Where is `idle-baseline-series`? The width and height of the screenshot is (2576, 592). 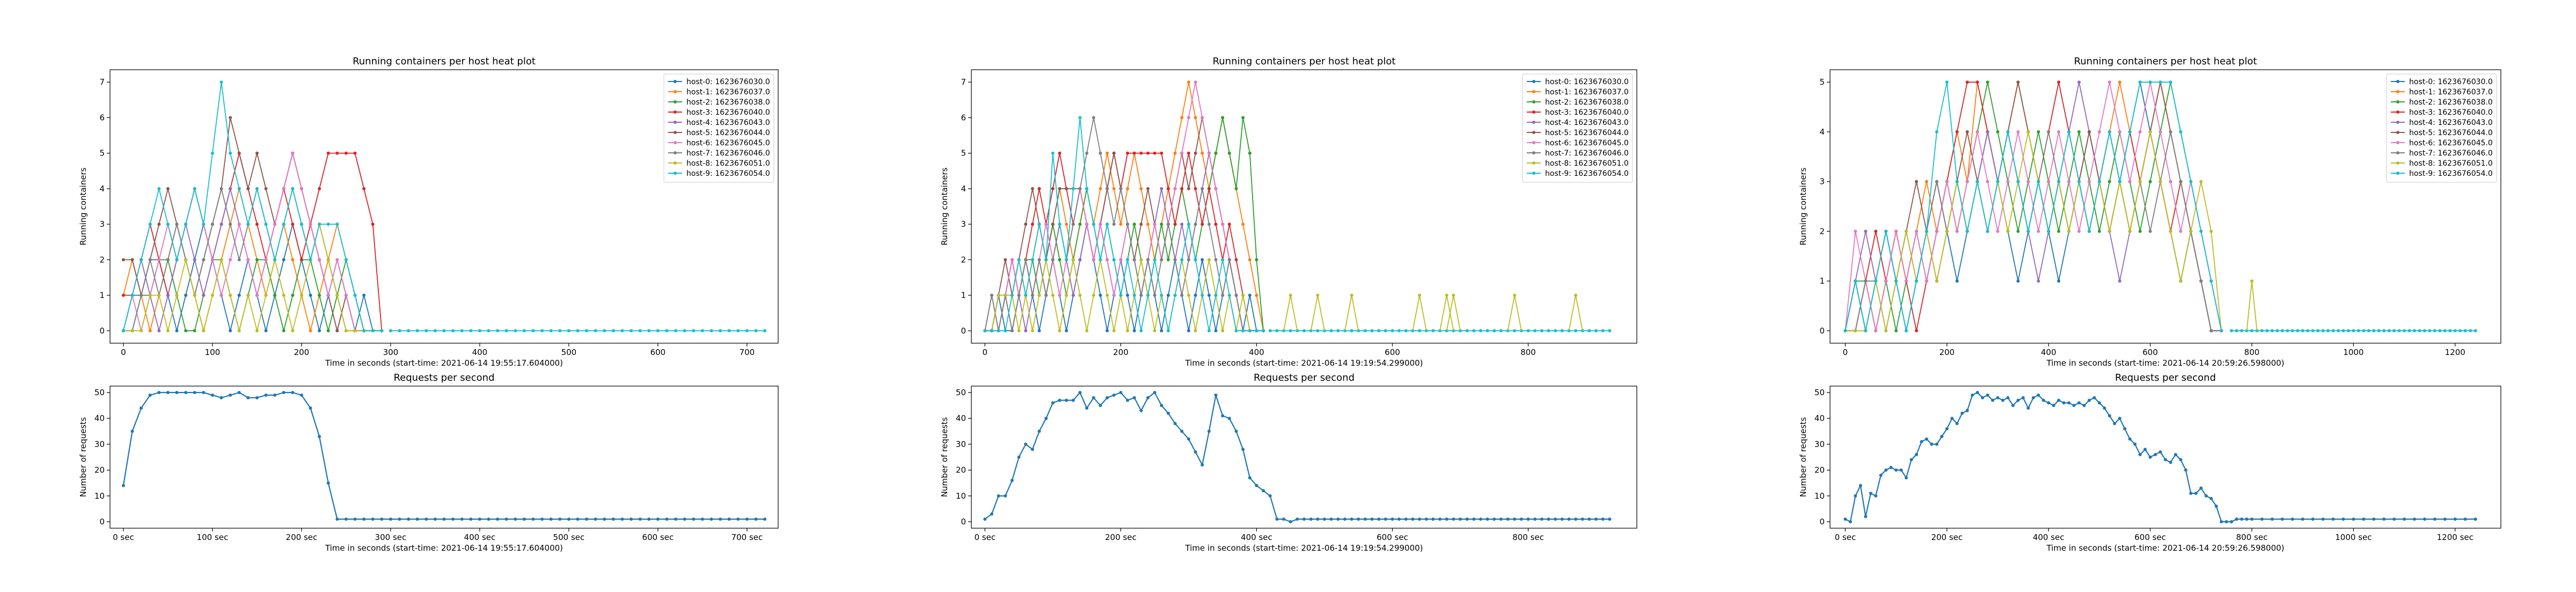 idle-baseline-series is located at coordinates (2353, 306).